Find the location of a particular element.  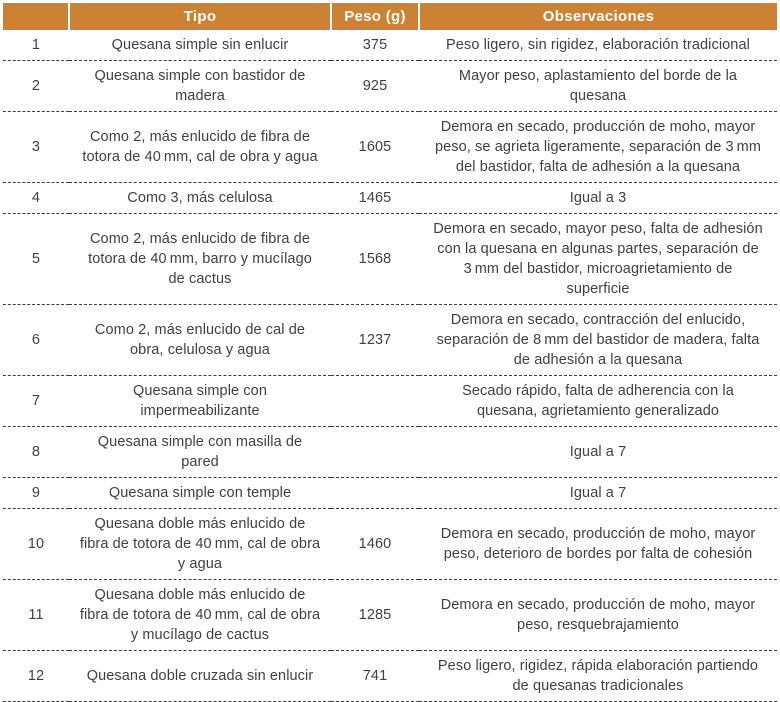

header-row: Tipo Peso (g) Observaciones is located at coordinates (390, 16).